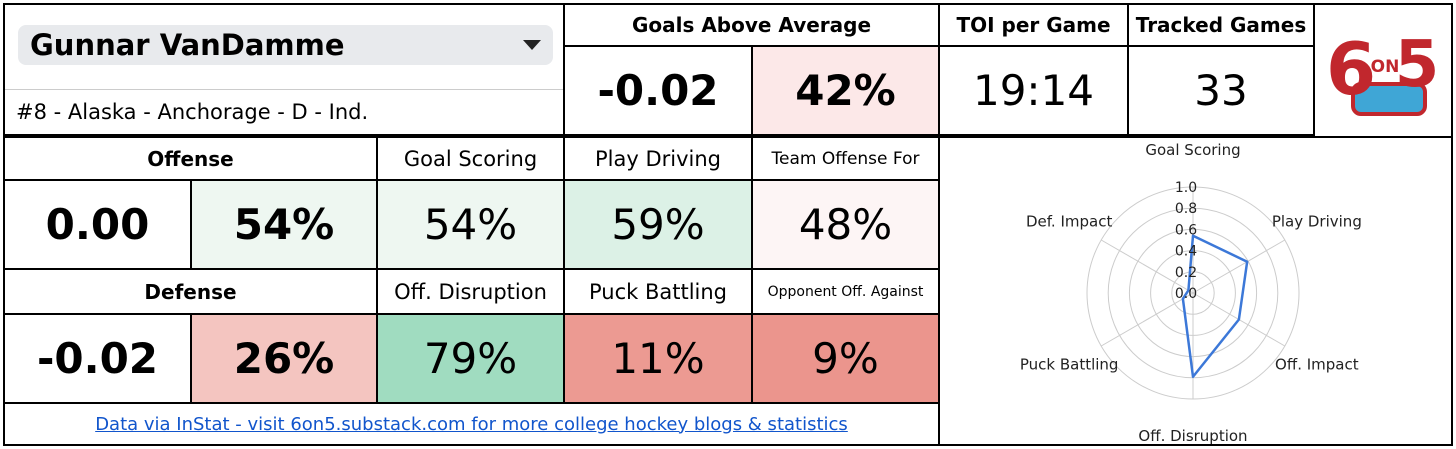 The width and height of the screenshot is (1456, 449). Describe the element at coordinates (470, 224) in the screenshot. I see `metric-value: 54%` at that location.